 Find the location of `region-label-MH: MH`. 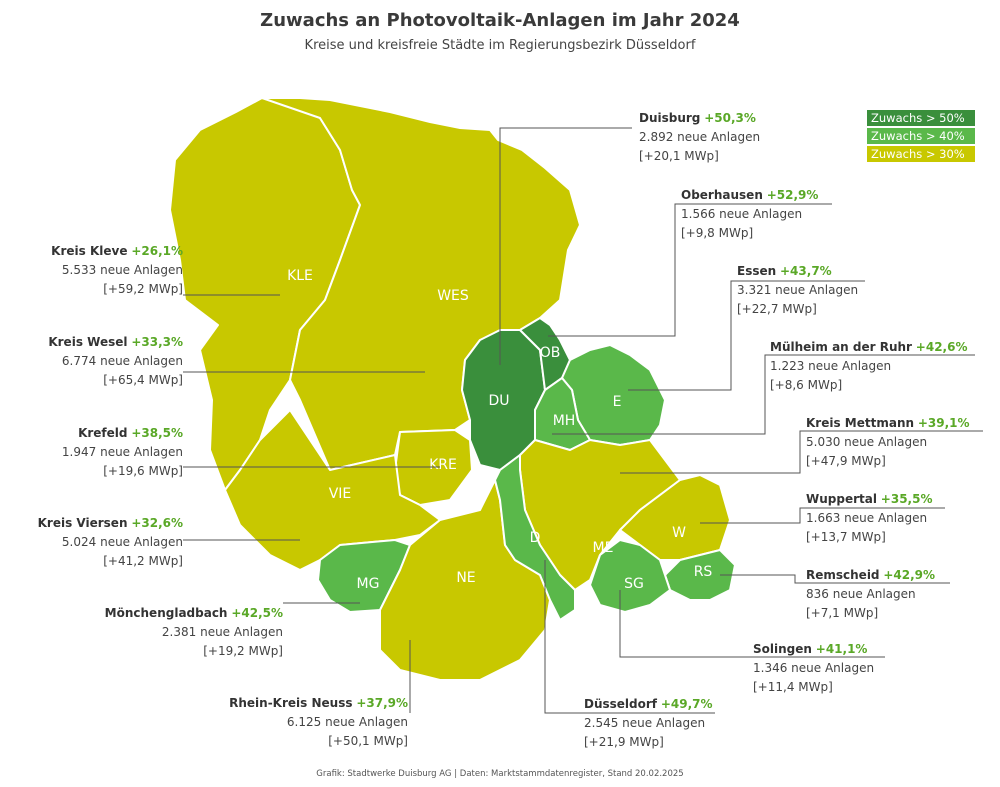

region-label-MH: MH is located at coordinates (564, 421).